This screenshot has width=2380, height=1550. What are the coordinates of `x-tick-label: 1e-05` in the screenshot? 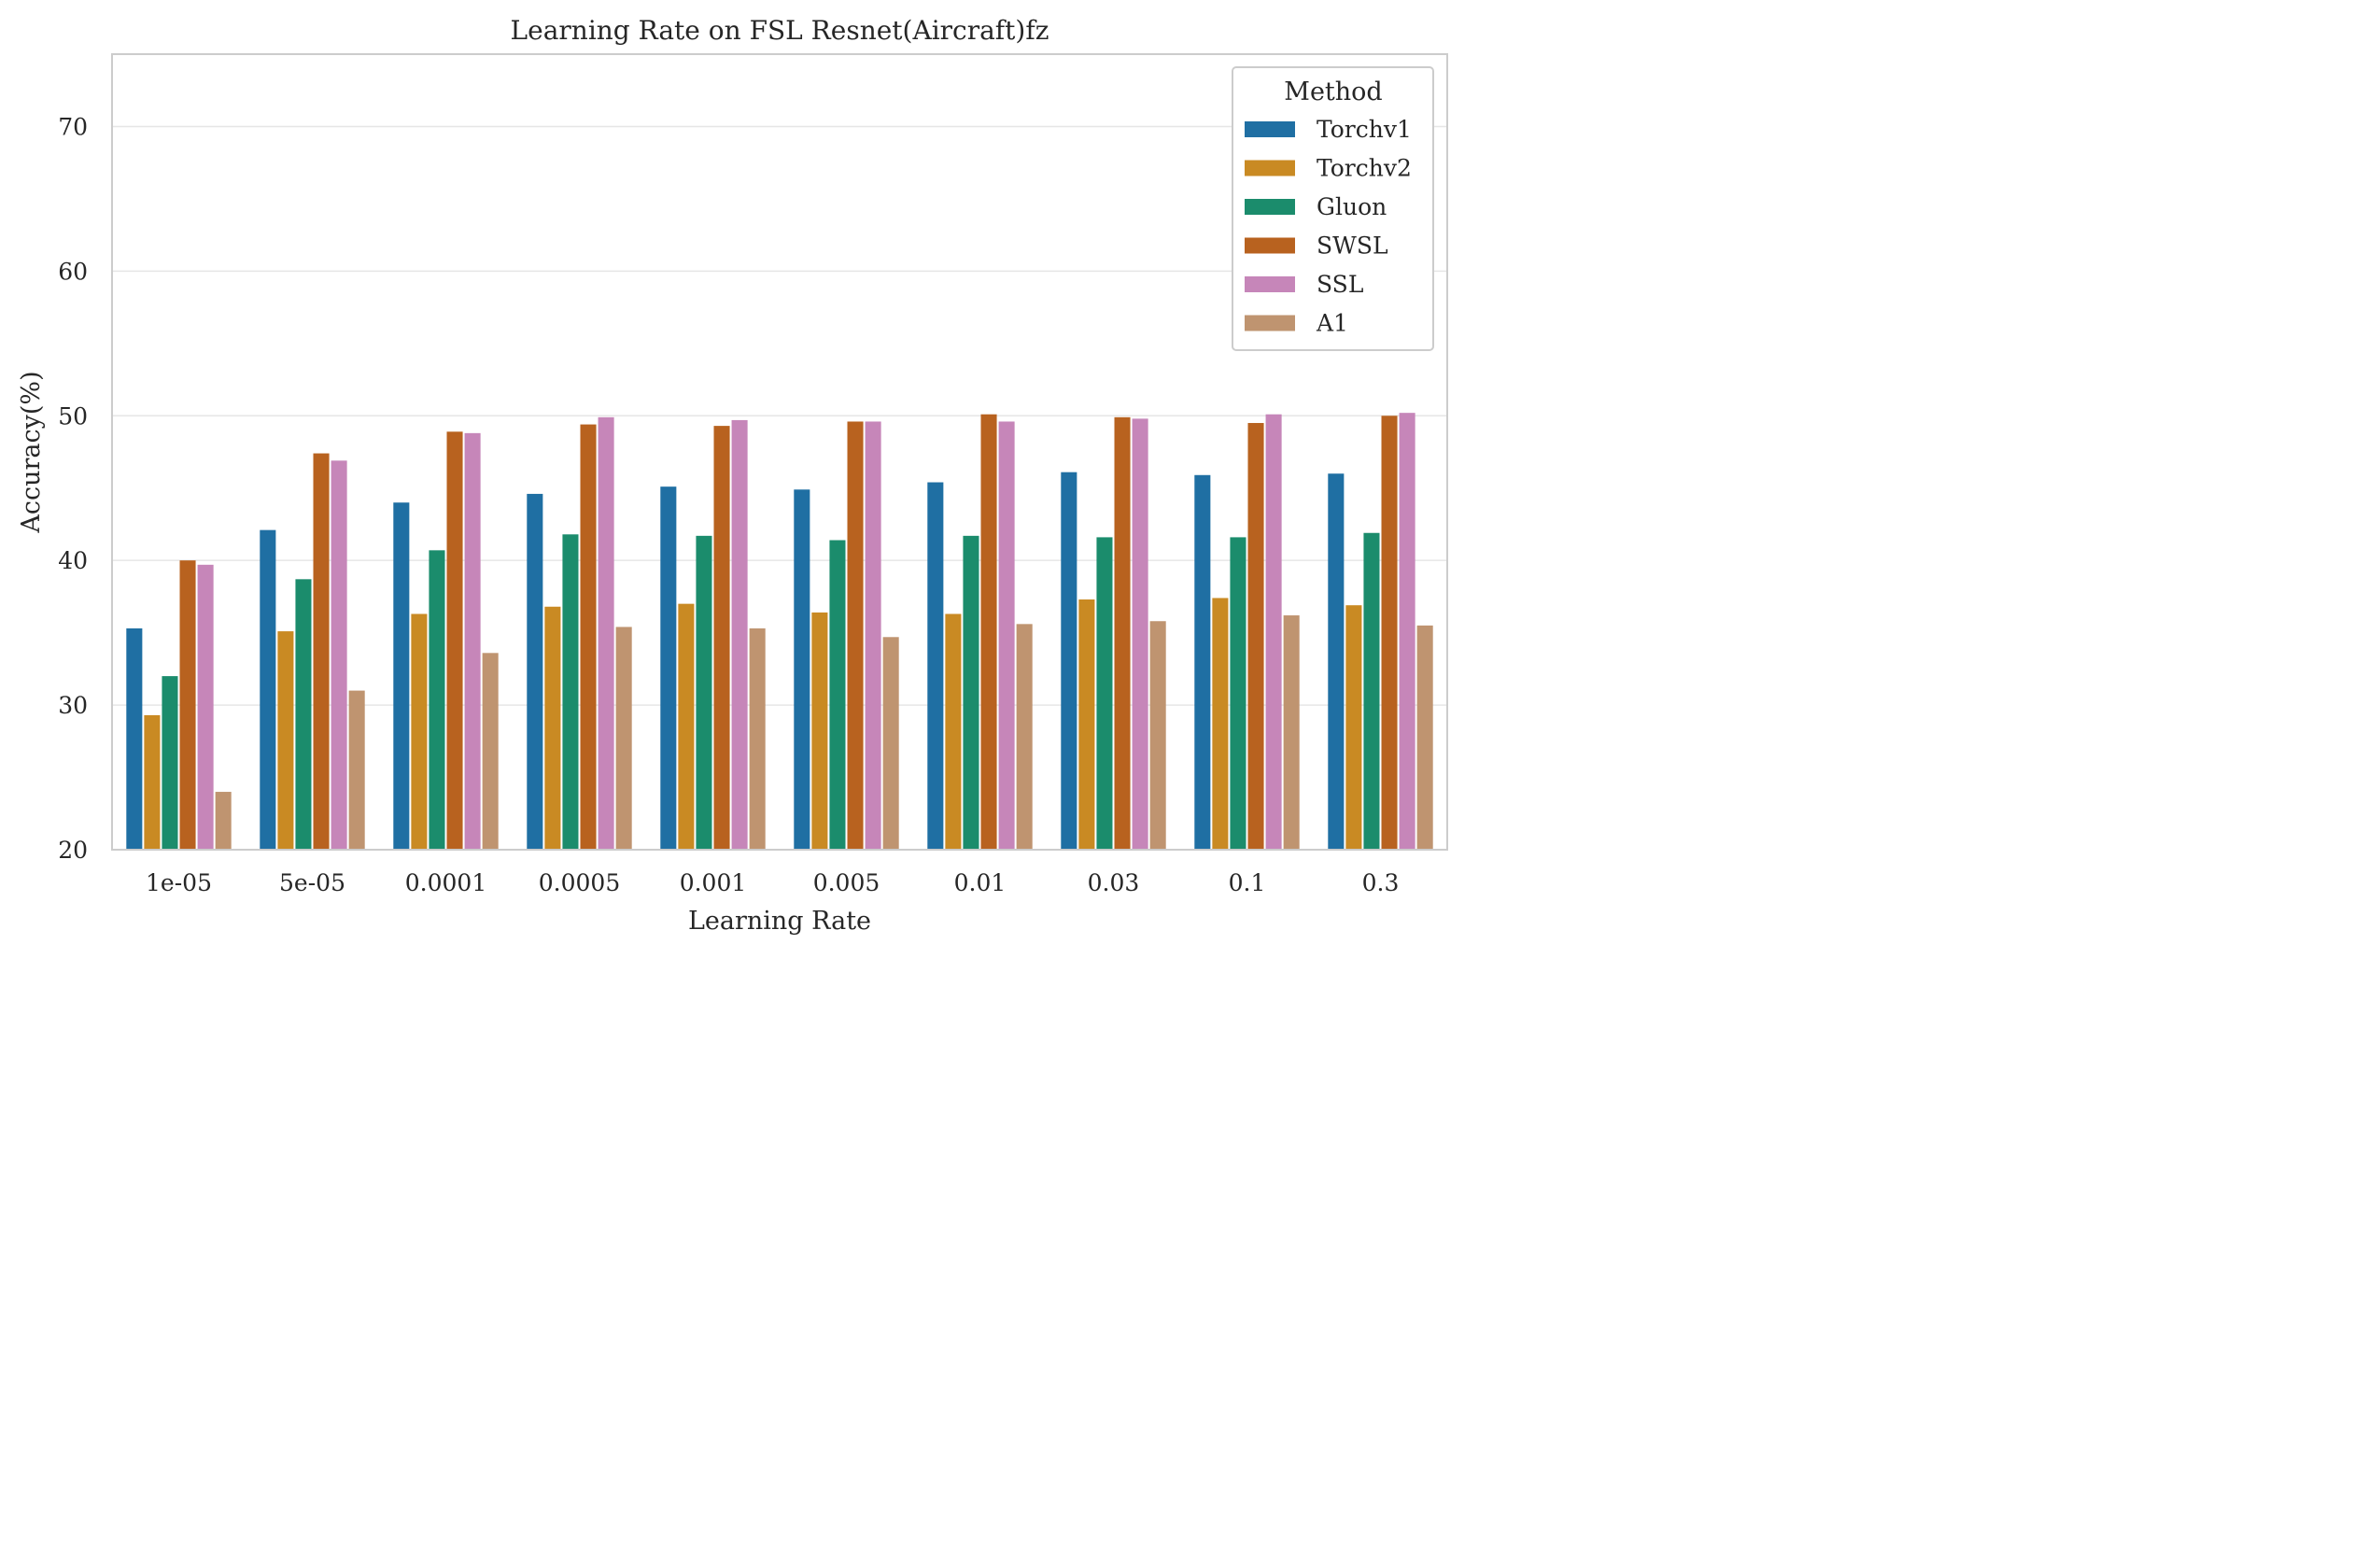 It's located at (179, 883).